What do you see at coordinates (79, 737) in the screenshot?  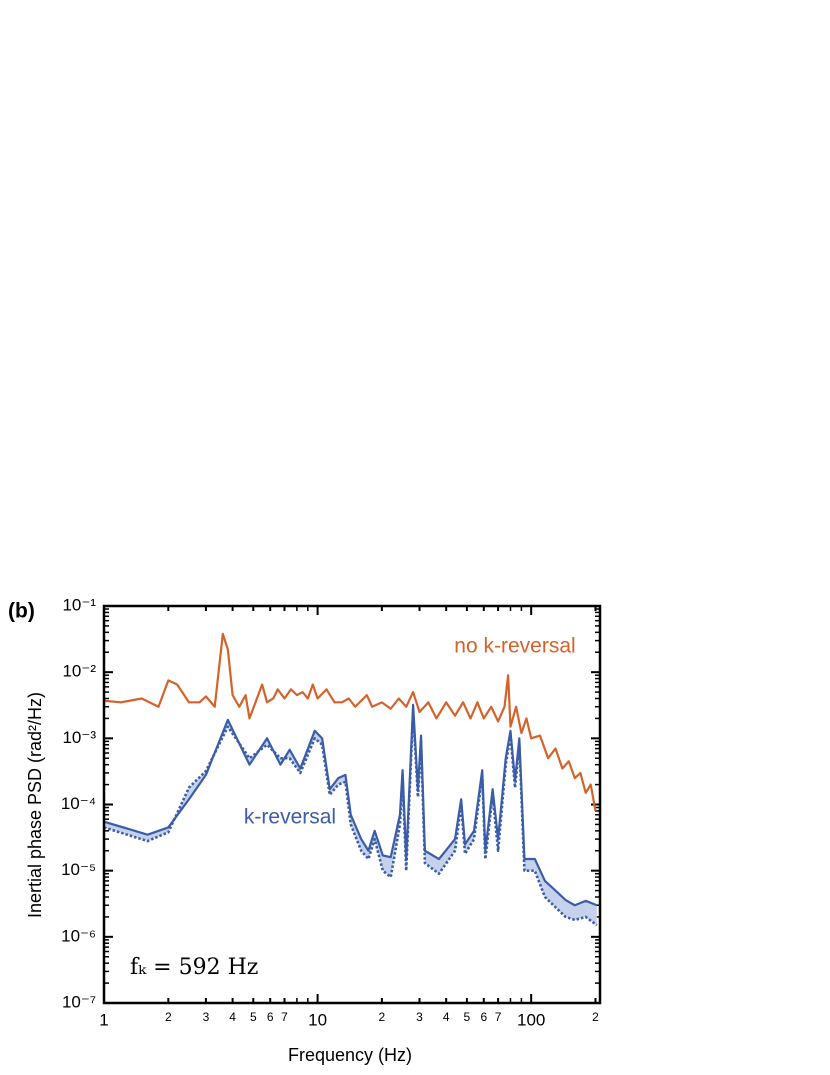 I see `y-tick-label: 10⁻³` at bounding box center [79, 737].